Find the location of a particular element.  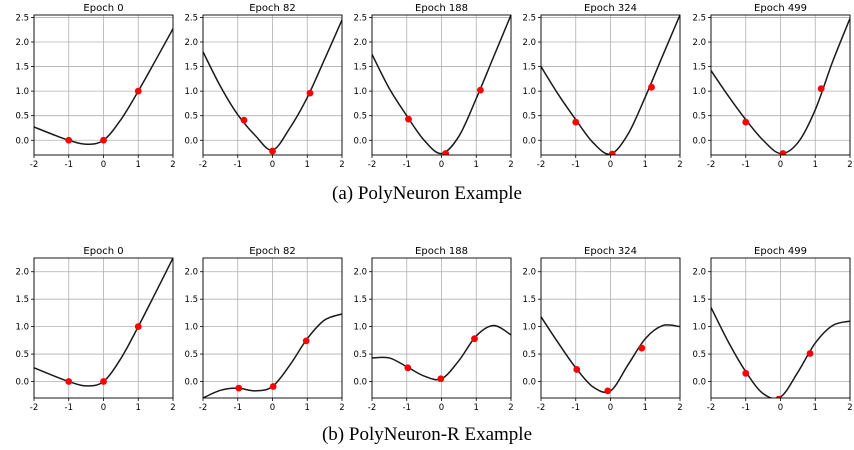

chart-a-5-ytick-label: 0.0 is located at coordinates (699, 141).